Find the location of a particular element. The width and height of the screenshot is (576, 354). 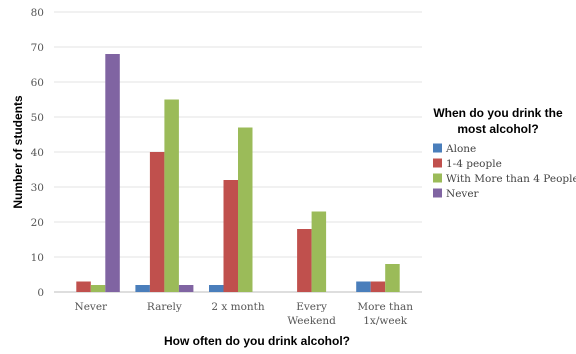

x-tick-label: Weekend is located at coordinates (311, 321).